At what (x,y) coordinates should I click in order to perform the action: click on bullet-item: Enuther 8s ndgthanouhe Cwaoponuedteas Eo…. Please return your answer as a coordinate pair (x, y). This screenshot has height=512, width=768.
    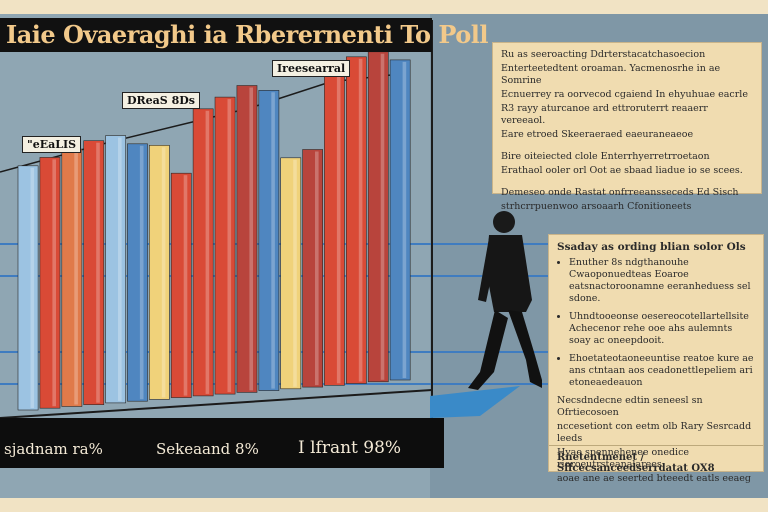
    Looking at the image, I should click on (662, 281).